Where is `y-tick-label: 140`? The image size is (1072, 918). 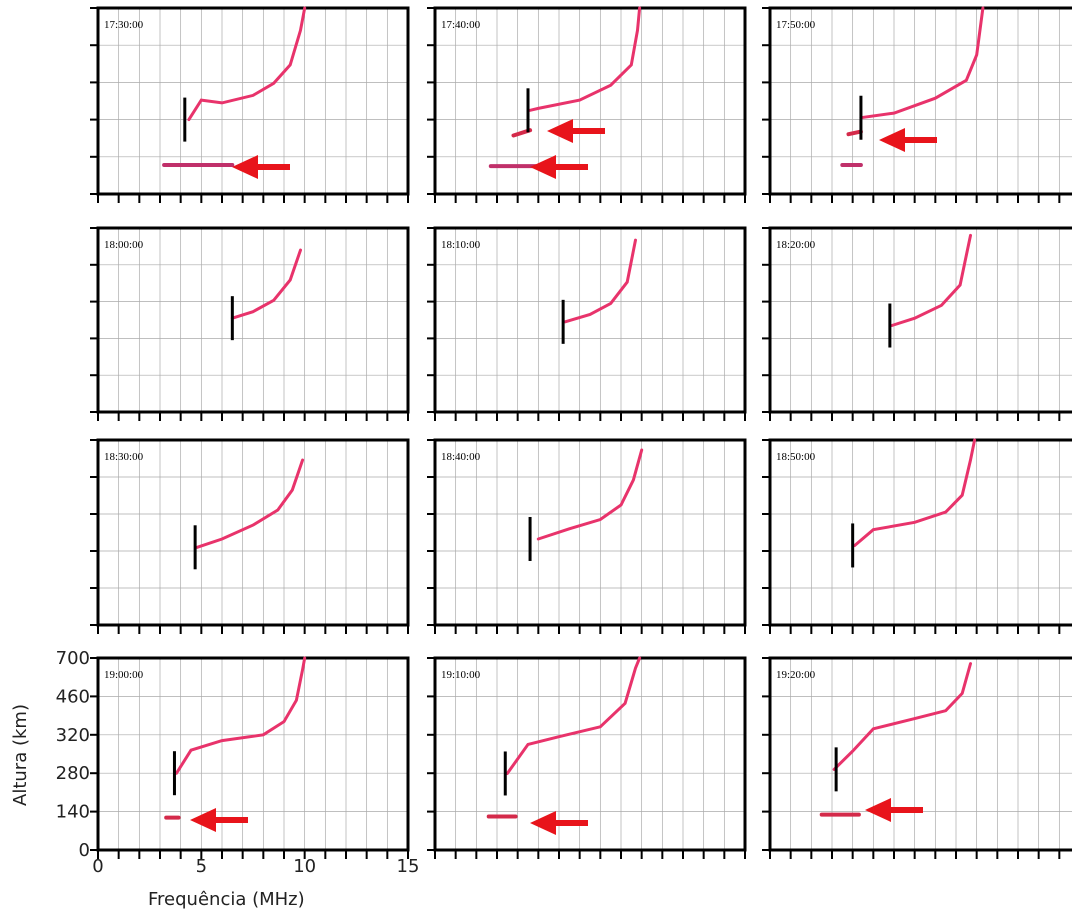
y-tick-label: 140 is located at coordinates (73, 812).